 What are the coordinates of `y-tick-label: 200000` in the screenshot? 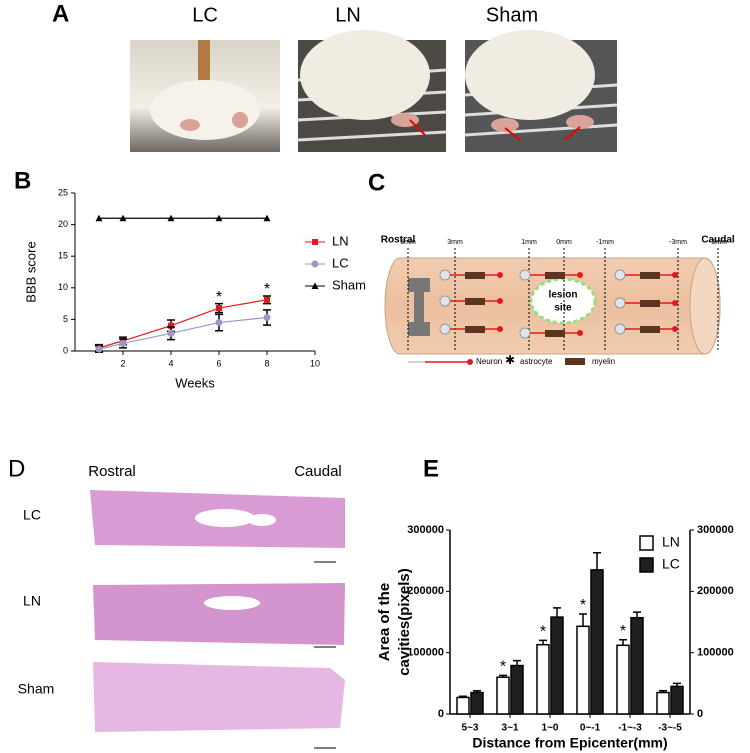 It's located at (425, 591).